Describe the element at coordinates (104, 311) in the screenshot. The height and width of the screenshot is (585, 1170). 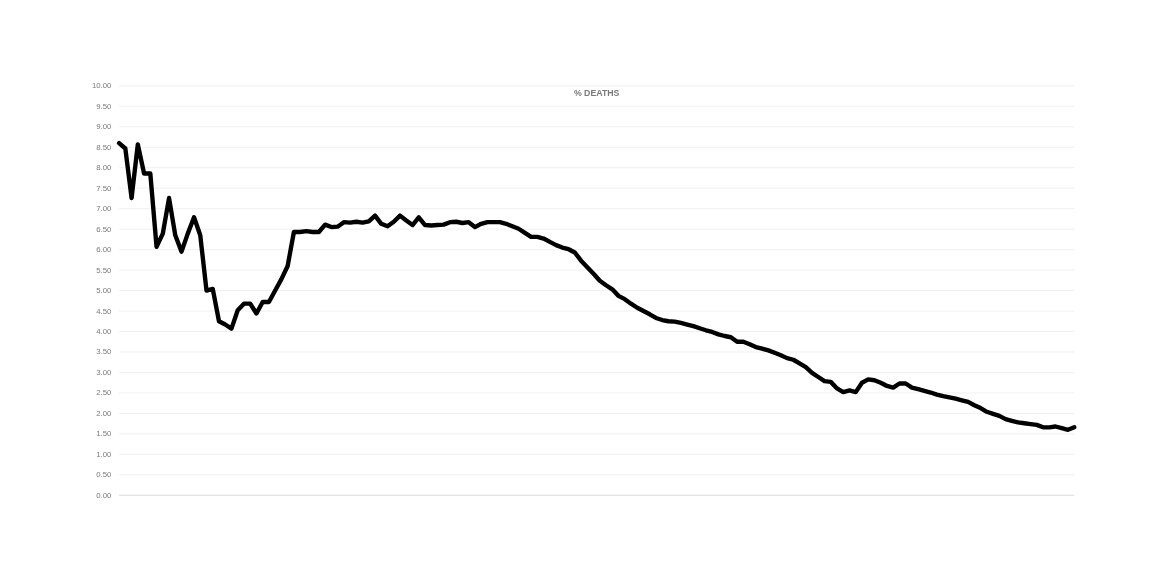
I see `y-tick-label: 4.50` at that location.